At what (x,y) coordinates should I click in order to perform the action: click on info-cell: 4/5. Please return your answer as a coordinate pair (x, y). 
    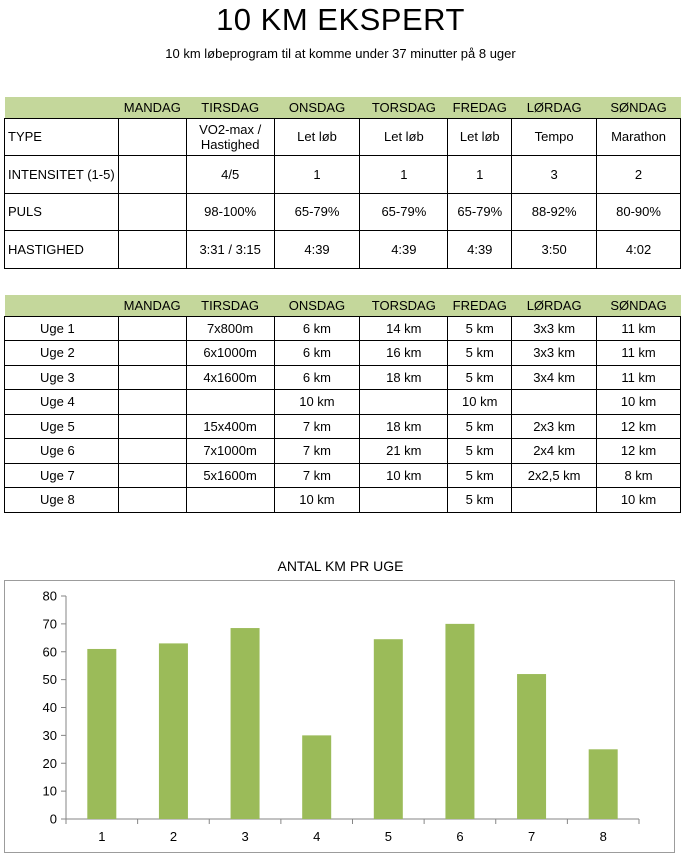
    Looking at the image, I should click on (230, 174).